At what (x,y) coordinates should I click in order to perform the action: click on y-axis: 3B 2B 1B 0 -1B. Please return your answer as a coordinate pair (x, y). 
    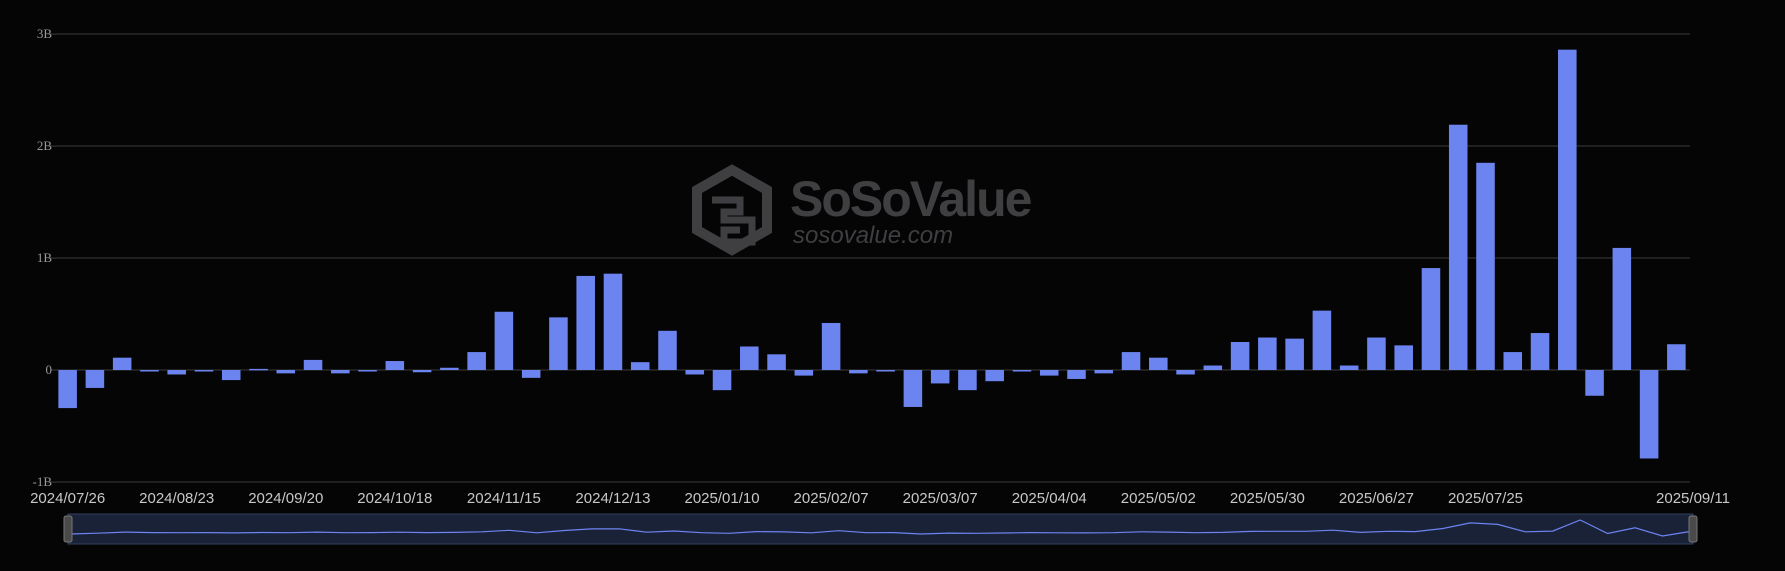
    Looking at the image, I should click on (43, 257).